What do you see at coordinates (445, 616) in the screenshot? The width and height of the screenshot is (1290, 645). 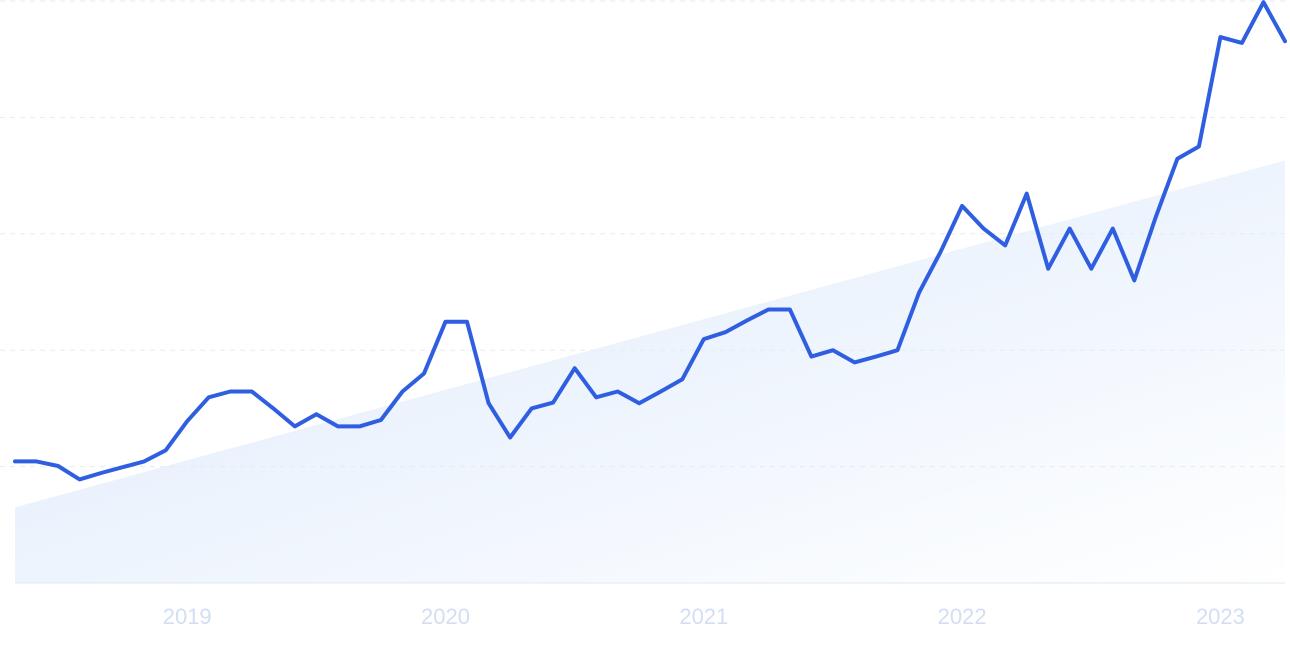 I see `x-tick-label: 2020` at bounding box center [445, 616].